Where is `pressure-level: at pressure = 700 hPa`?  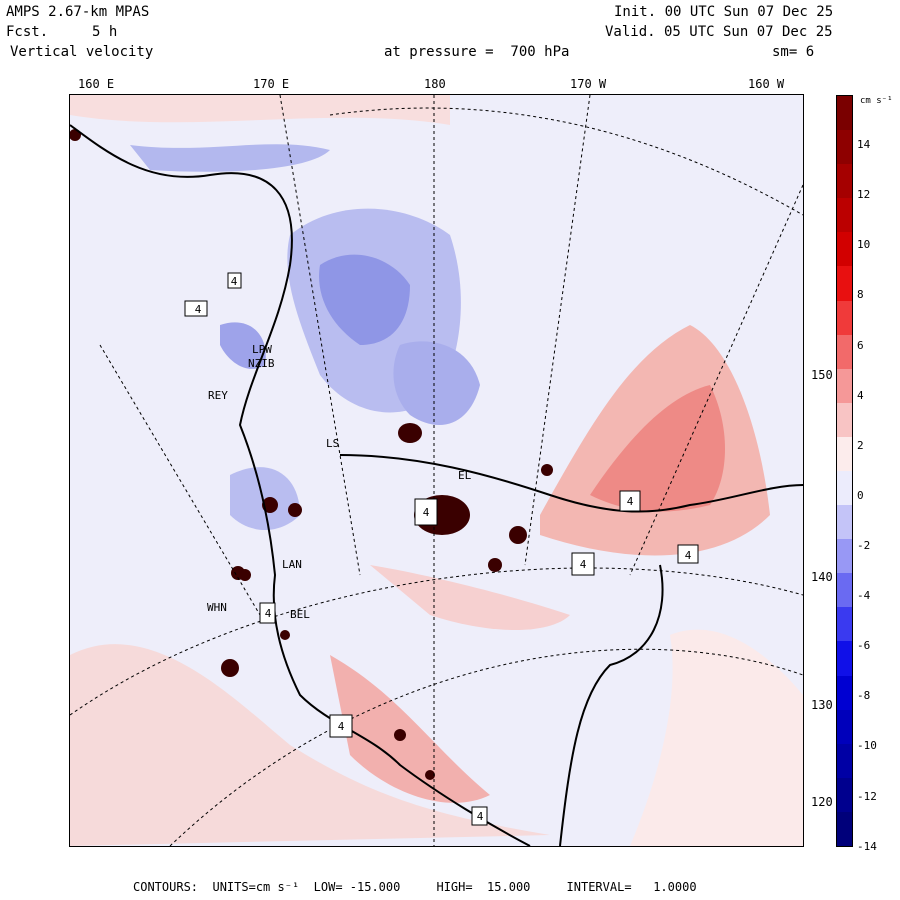 pressure-level: at pressure = 700 hPa is located at coordinates (477, 52).